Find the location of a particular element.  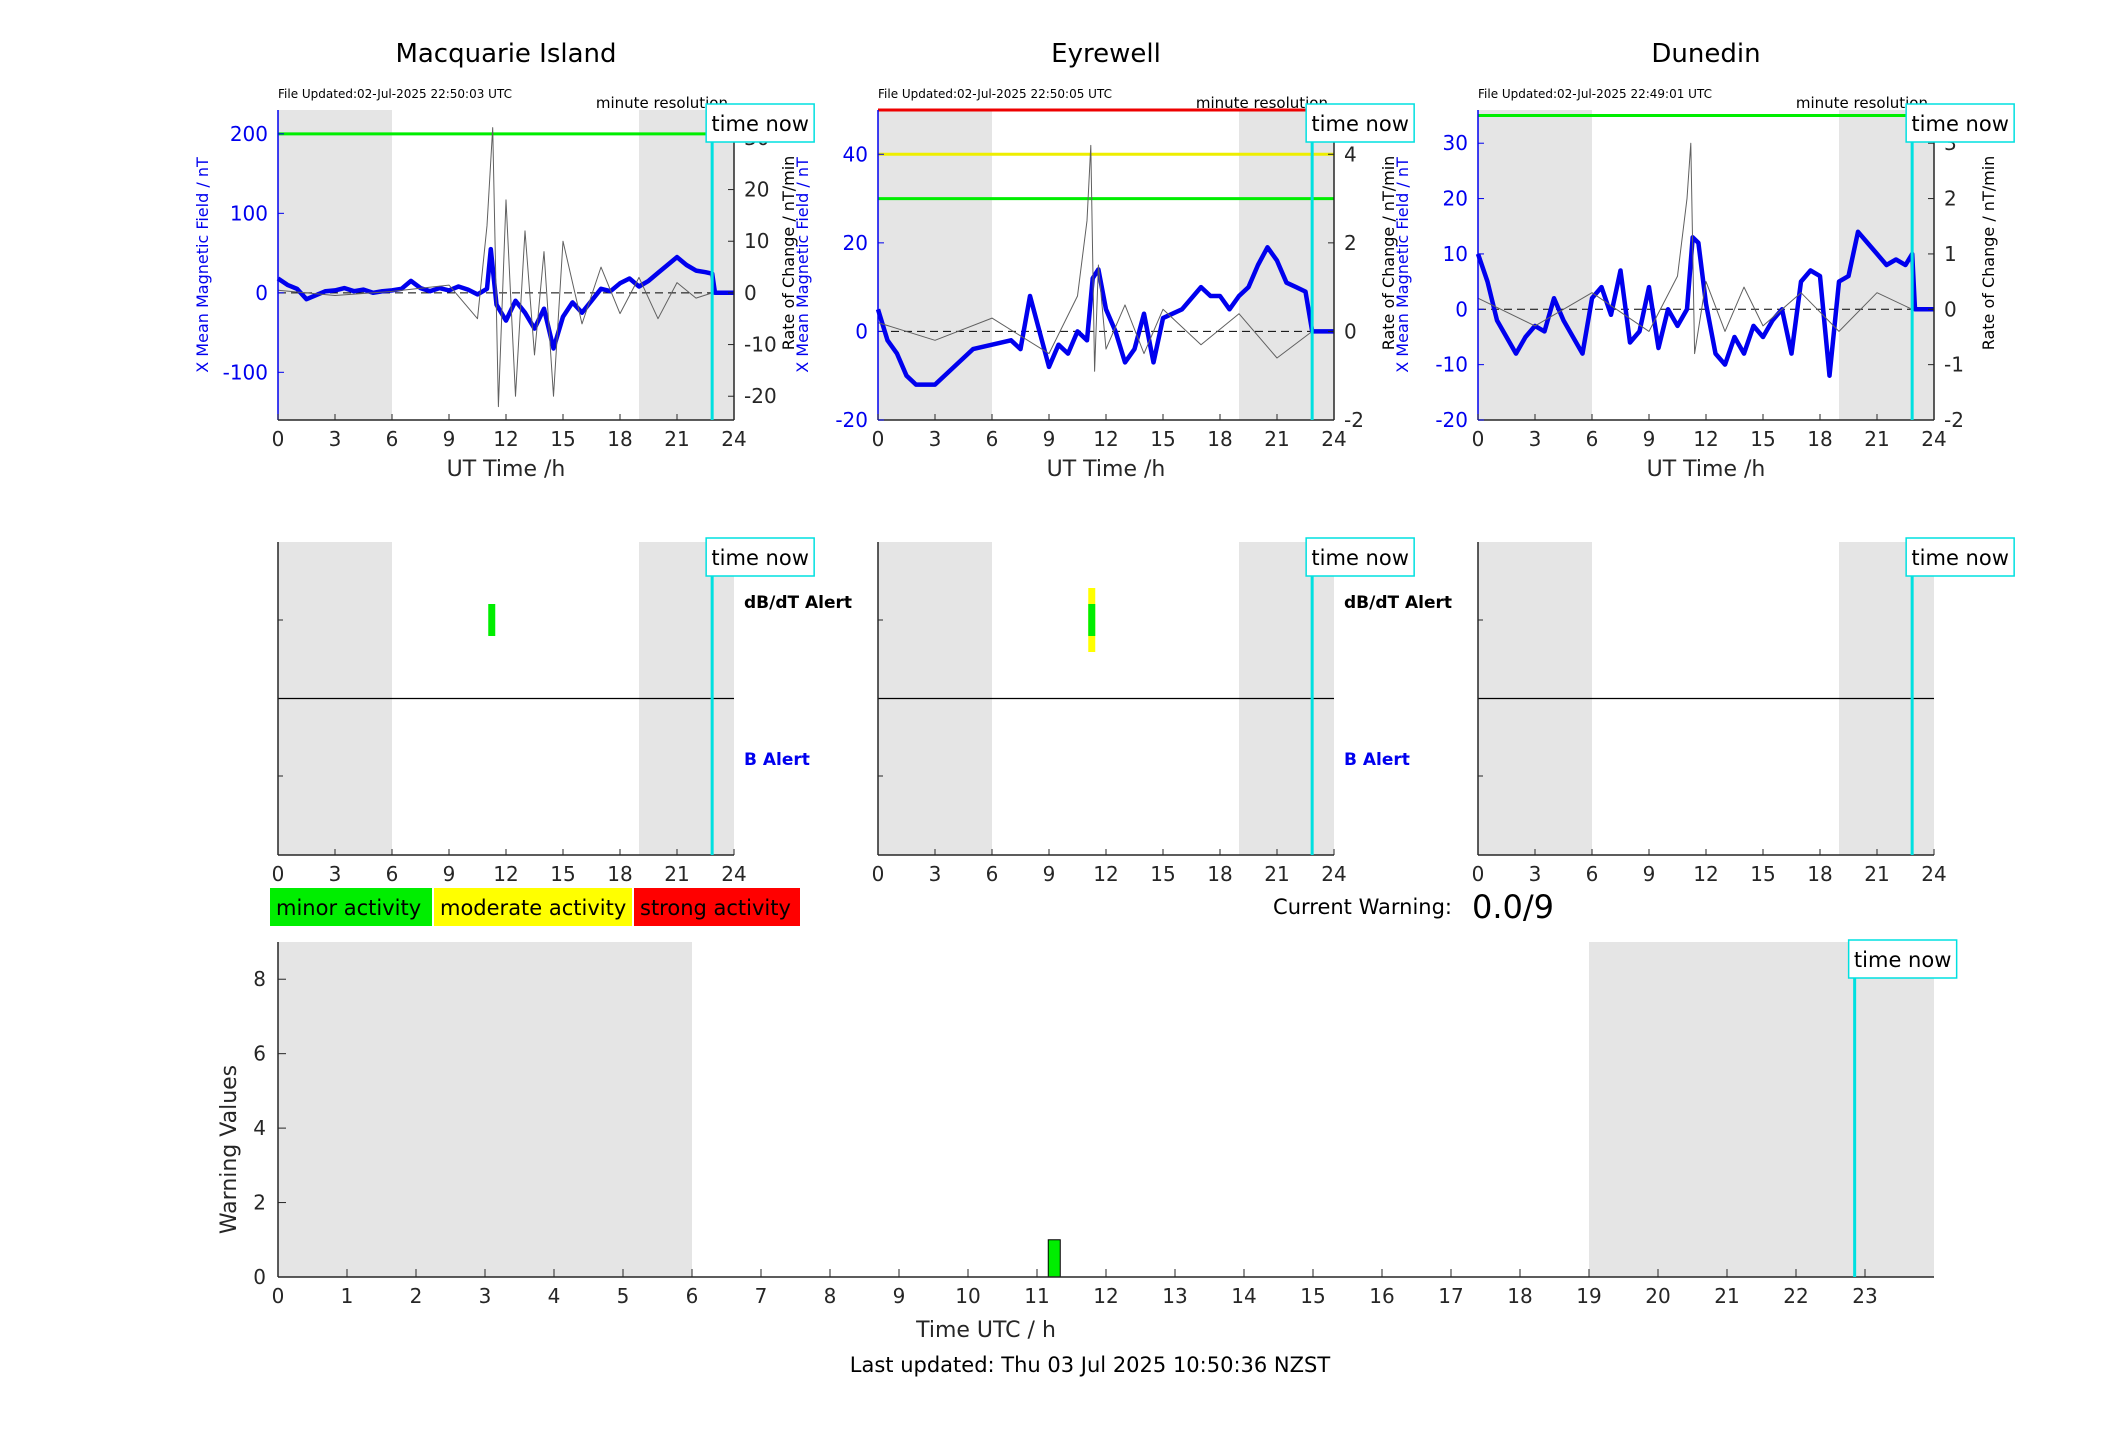

y-tick-label: 6 is located at coordinates (259, 1054).